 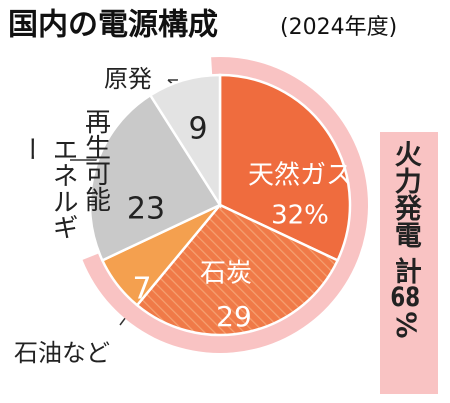 I want to click on value-label: 7, so click(x=141, y=289).